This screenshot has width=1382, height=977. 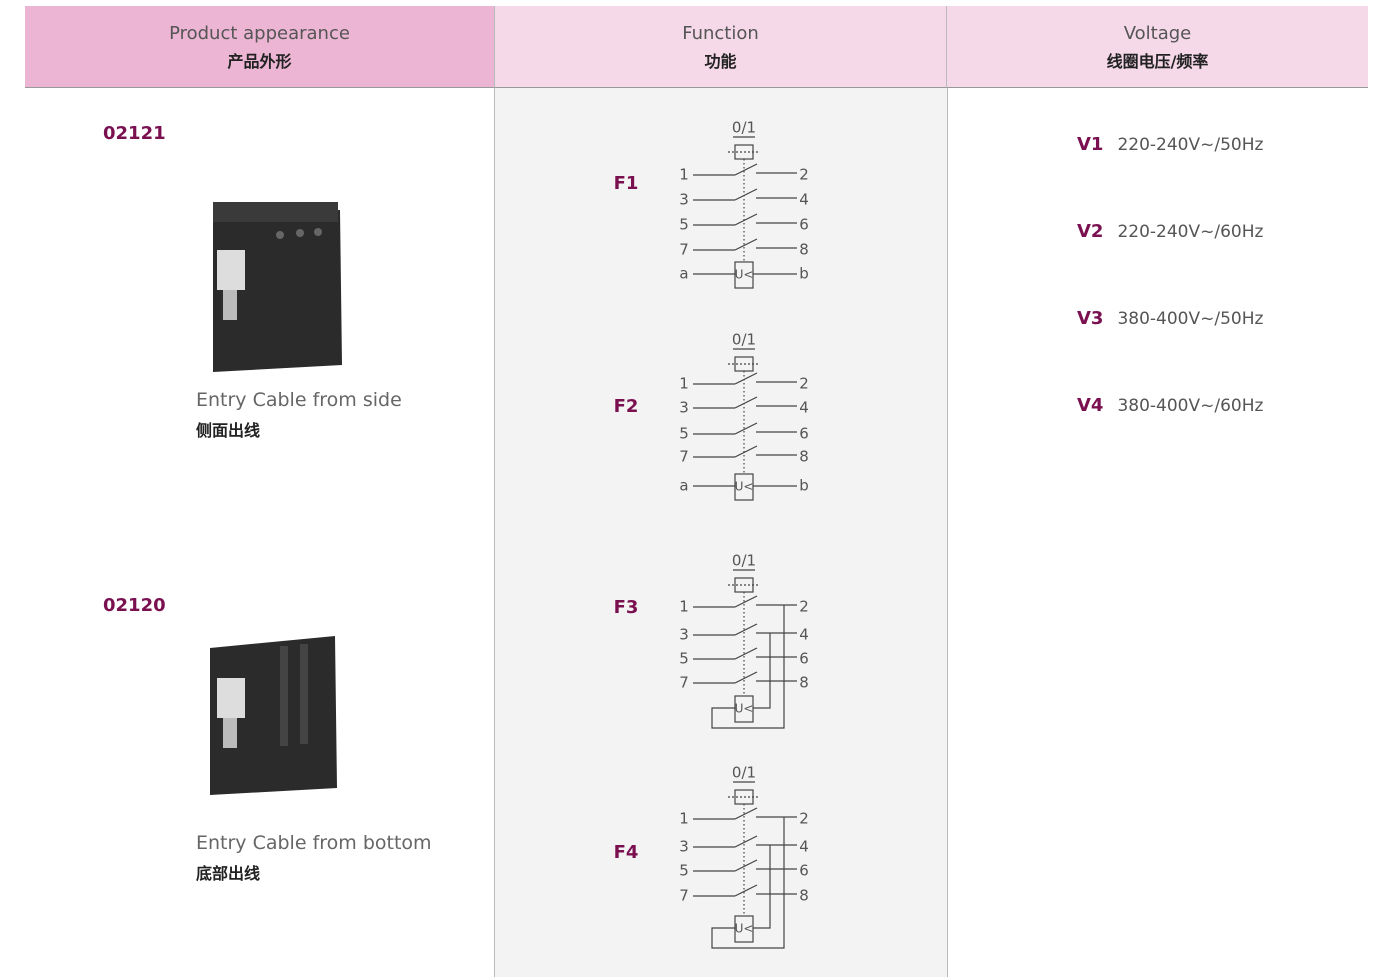 What do you see at coordinates (314, 858) in the screenshot?
I see `product-caption: Entry Cable from bottom 底部出线` at bounding box center [314, 858].